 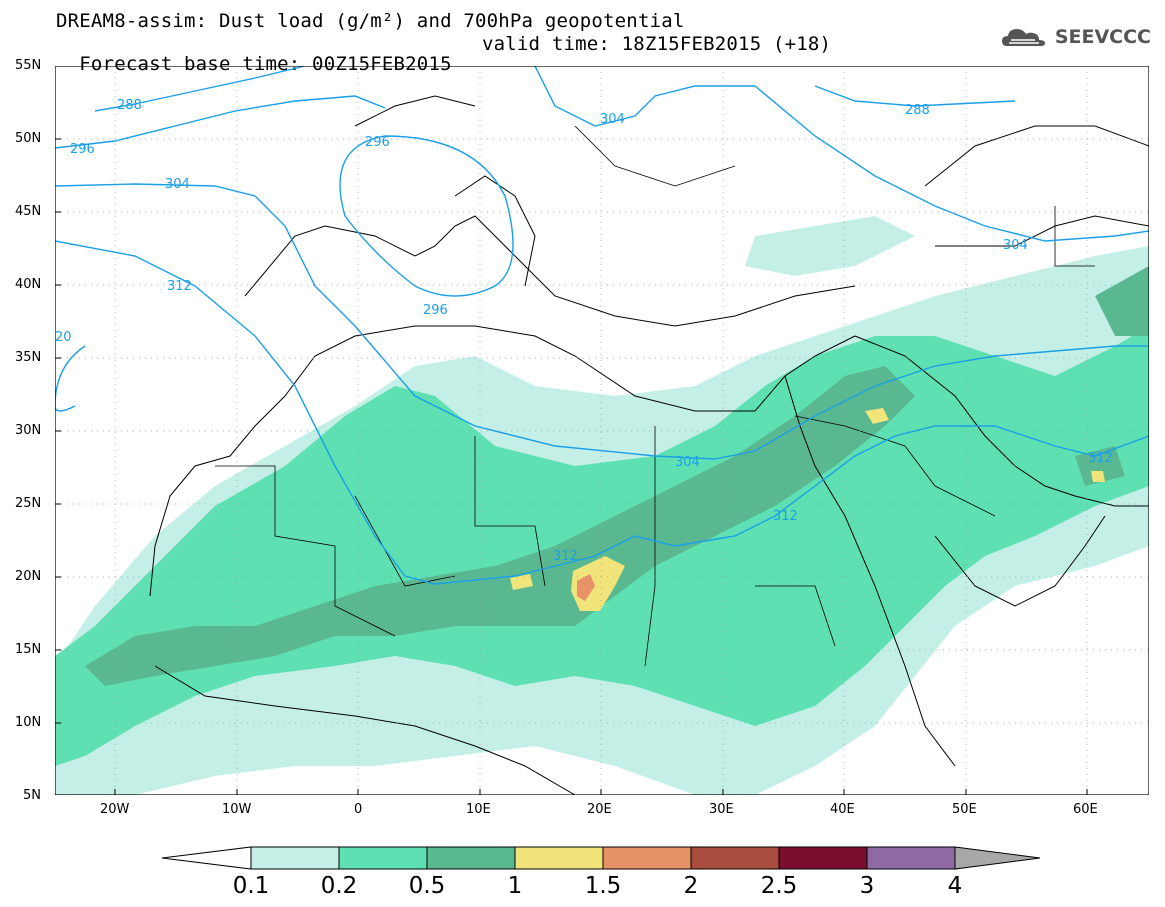 What do you see at coordinates (28, 430) in the screenshot?
I see `lat-label-30n: 30N` at bounding box center [28, 430].